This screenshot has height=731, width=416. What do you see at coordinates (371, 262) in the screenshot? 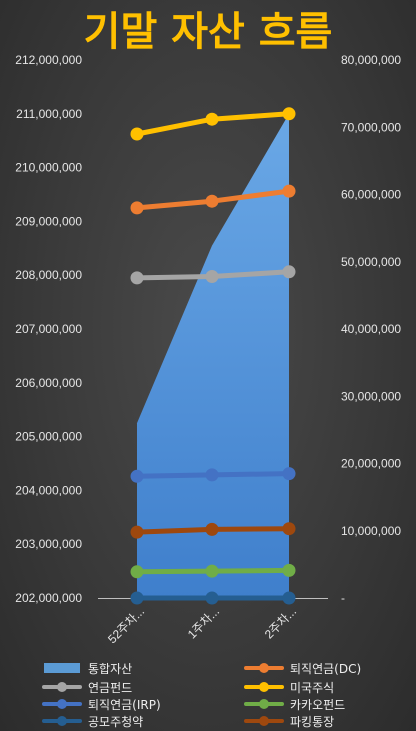
I see `right-axis-tick-label: 50,000,000` at bounding box center [371, 262].